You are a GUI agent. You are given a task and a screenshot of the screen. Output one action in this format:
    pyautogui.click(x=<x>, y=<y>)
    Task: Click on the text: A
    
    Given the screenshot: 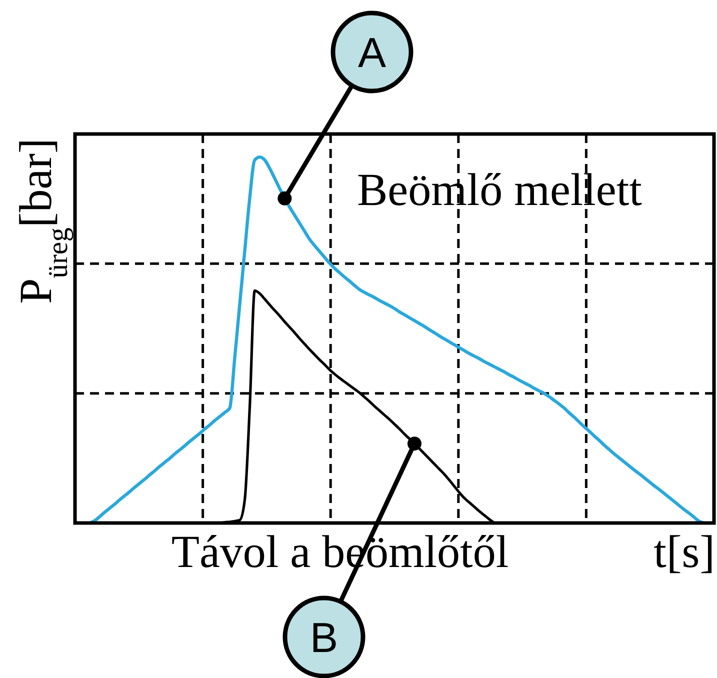 What is the action you would take?
    pyautogui.click(x=372, y=52)
    